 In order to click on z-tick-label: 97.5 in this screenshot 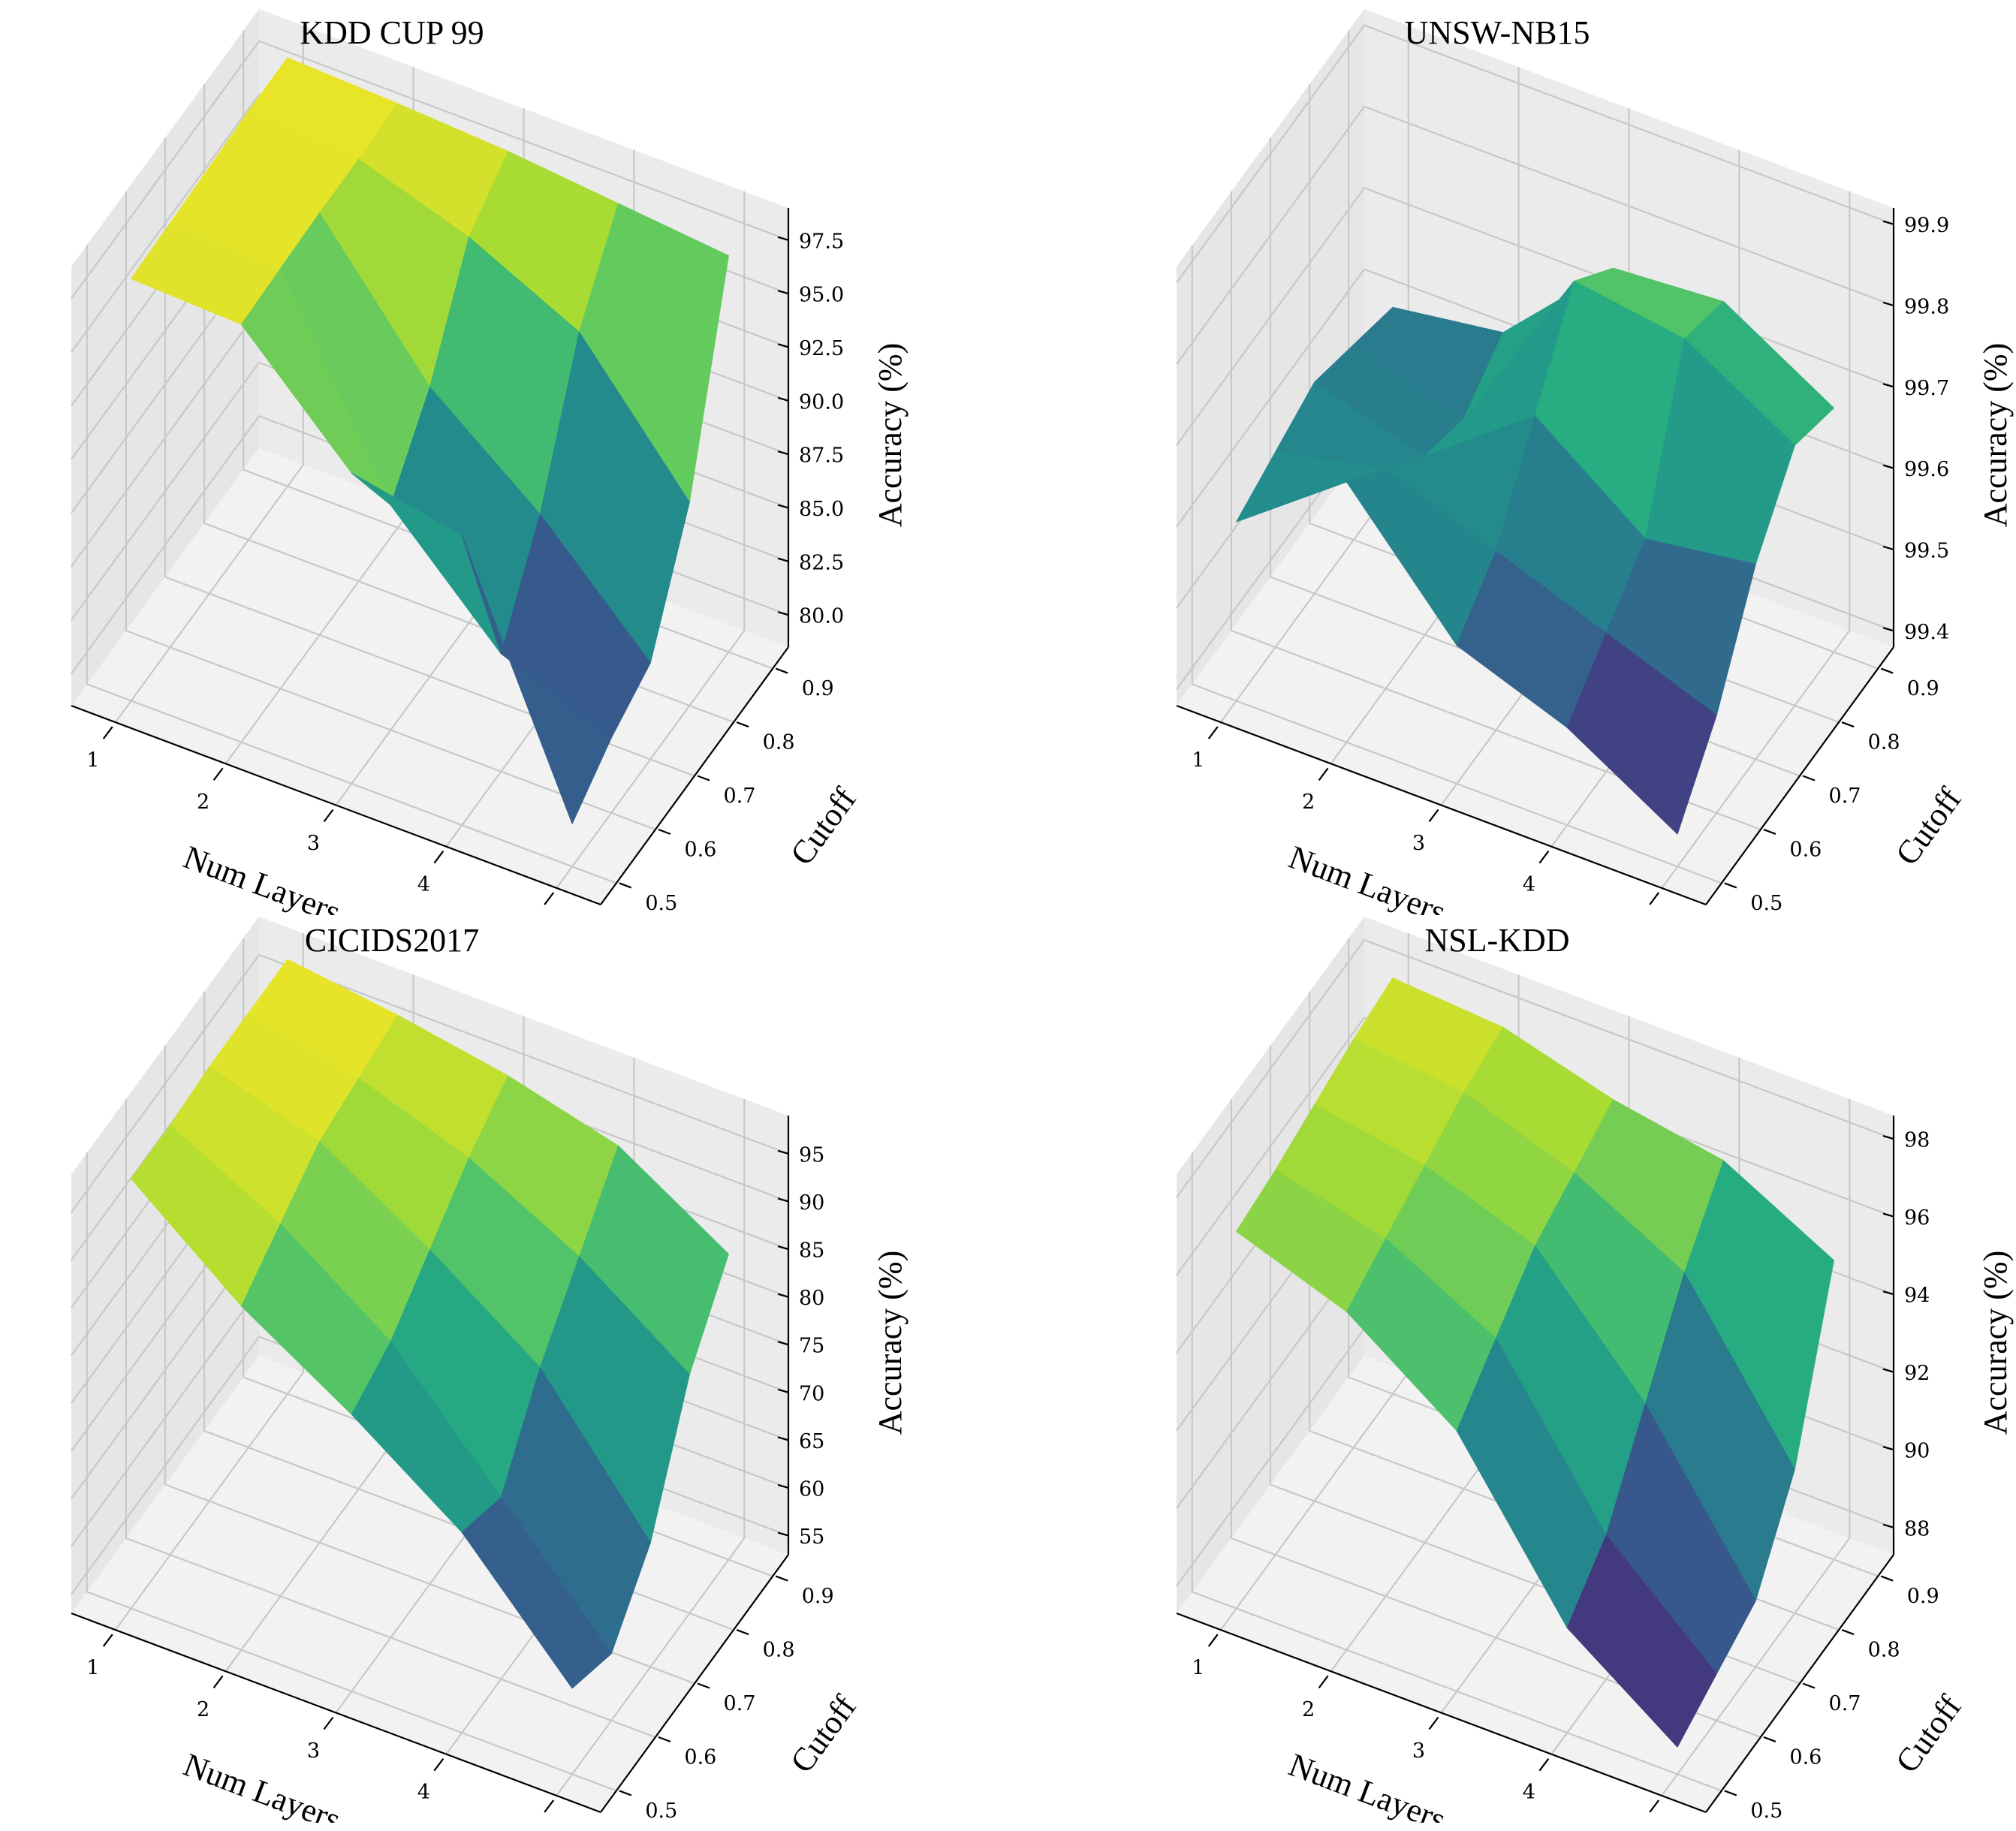, I will do `click(821, 242)`.